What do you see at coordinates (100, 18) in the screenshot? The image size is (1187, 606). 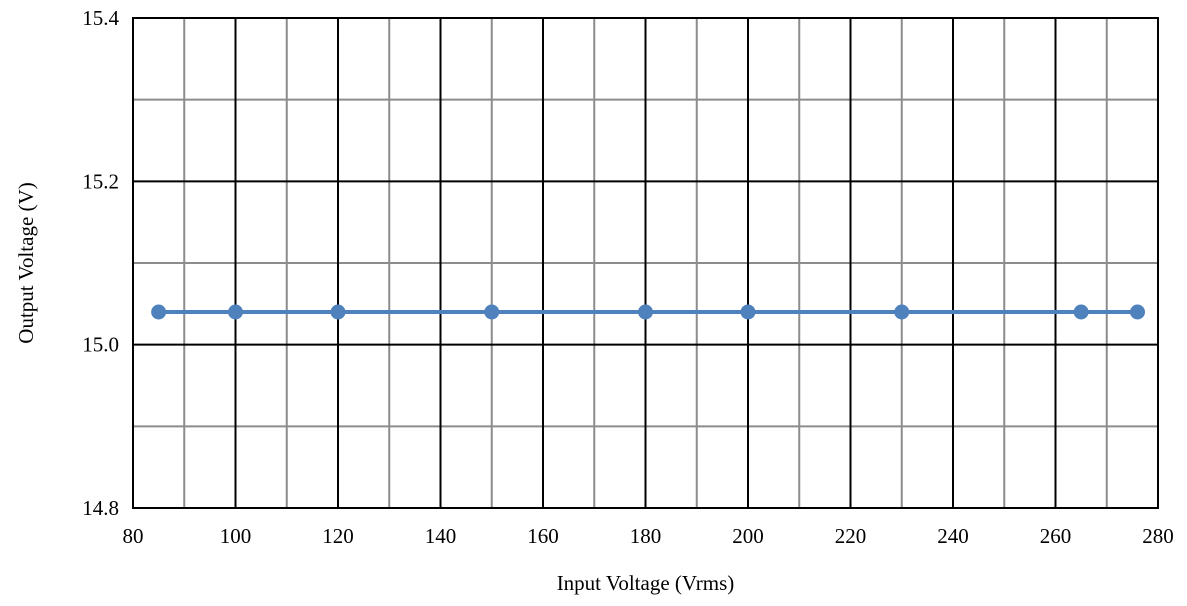 I see `y-tick-label: 15.4` at bounding box center [100, 18].